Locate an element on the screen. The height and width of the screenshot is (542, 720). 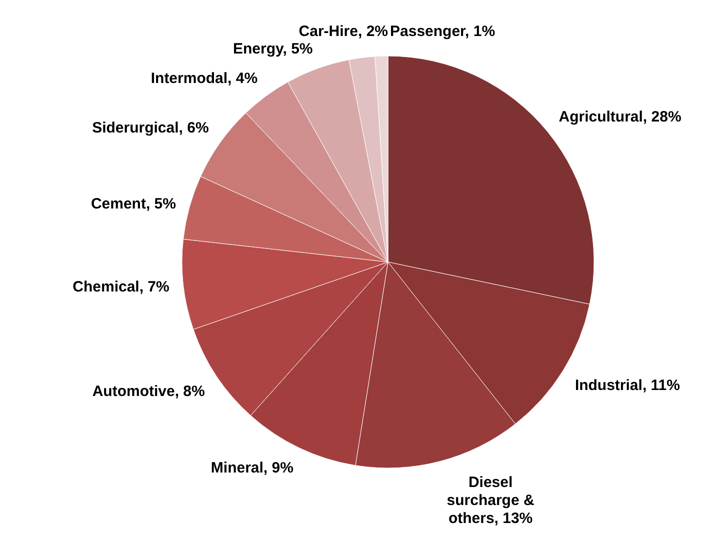
slice-label: Industrial, 11% is located at coordinates (627, 385).